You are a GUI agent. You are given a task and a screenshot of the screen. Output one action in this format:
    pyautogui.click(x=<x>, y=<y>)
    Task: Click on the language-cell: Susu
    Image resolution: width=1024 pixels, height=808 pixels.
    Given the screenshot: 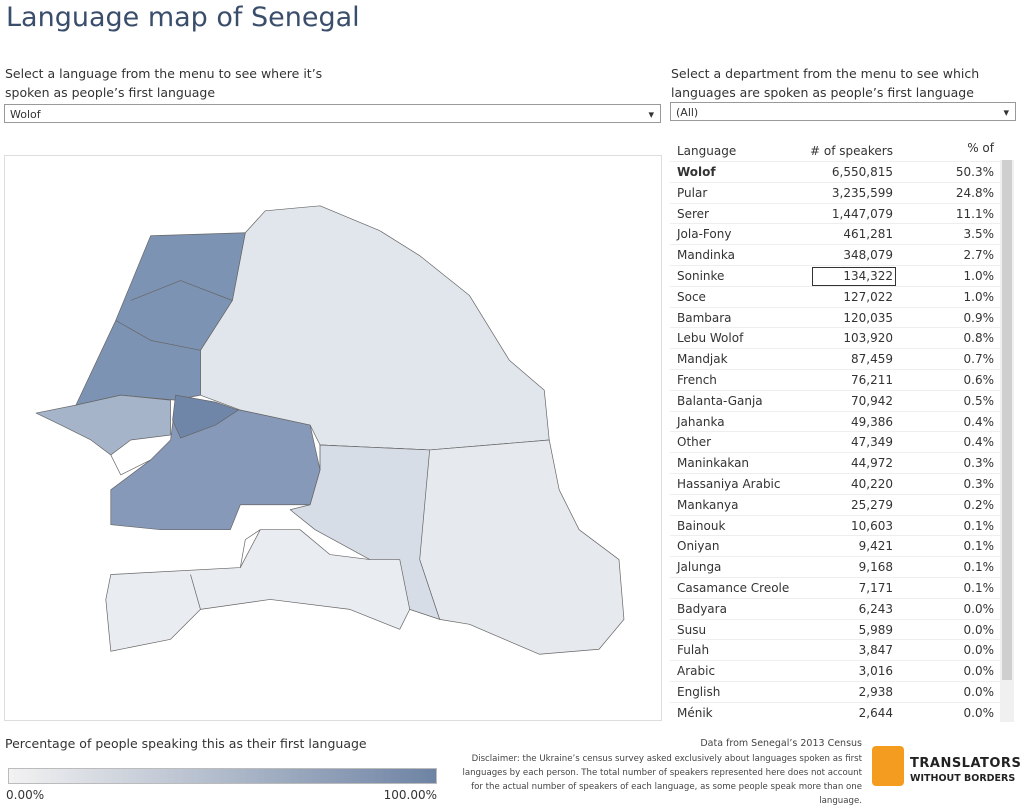 What is the action you would take?
    pyautogui.click(x=692, y=629)
    